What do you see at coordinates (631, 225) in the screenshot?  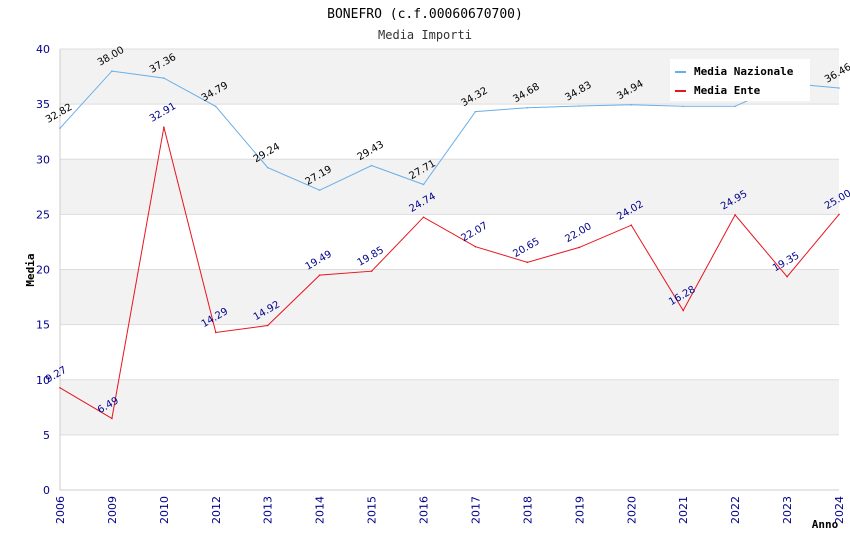 I see `data-point-ente-2020` at bounding box center [631, 225].